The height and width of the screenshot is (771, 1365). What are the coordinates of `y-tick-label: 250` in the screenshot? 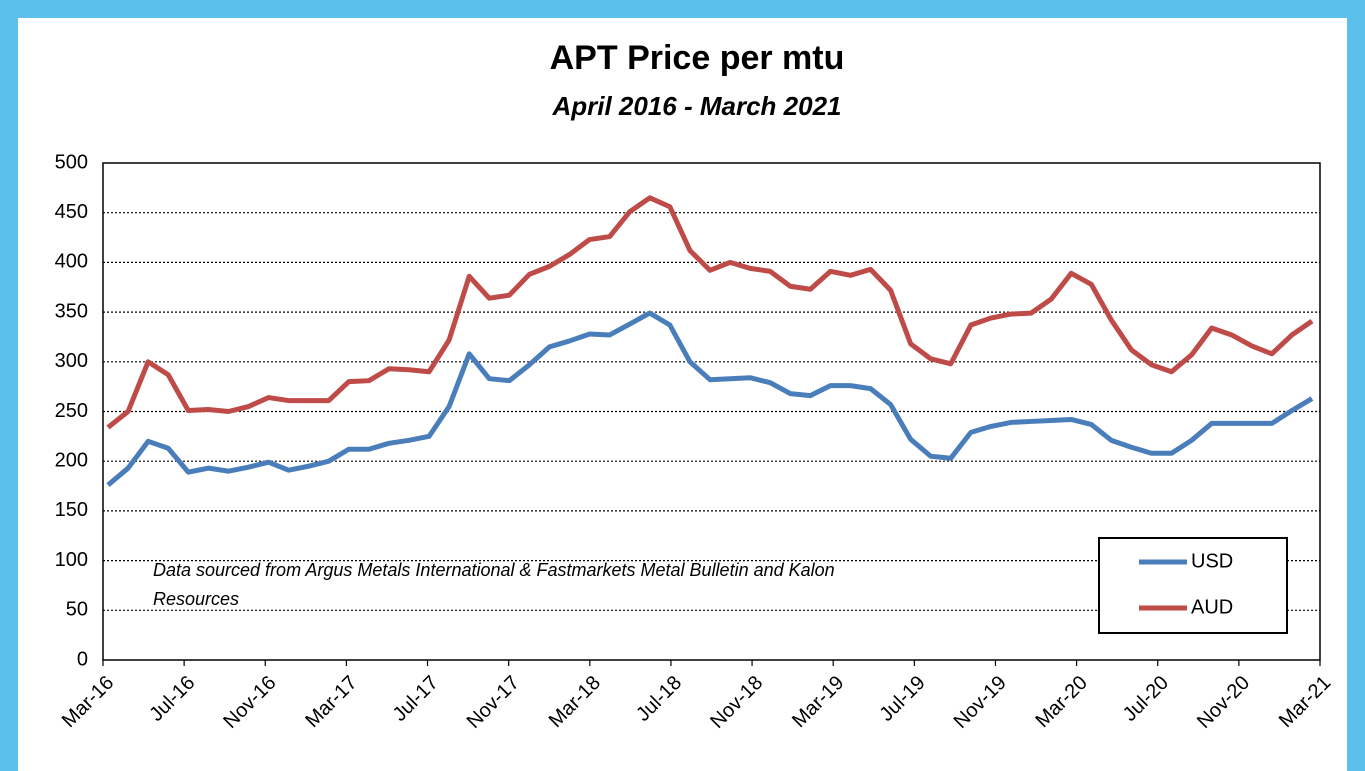 It's located at (71, 411).